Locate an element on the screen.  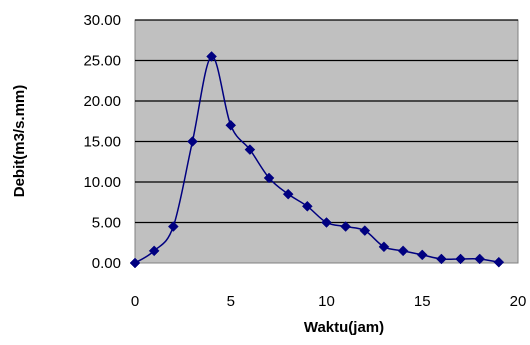
y-tick-label: 5.00 is located at coordinates (106, 223).